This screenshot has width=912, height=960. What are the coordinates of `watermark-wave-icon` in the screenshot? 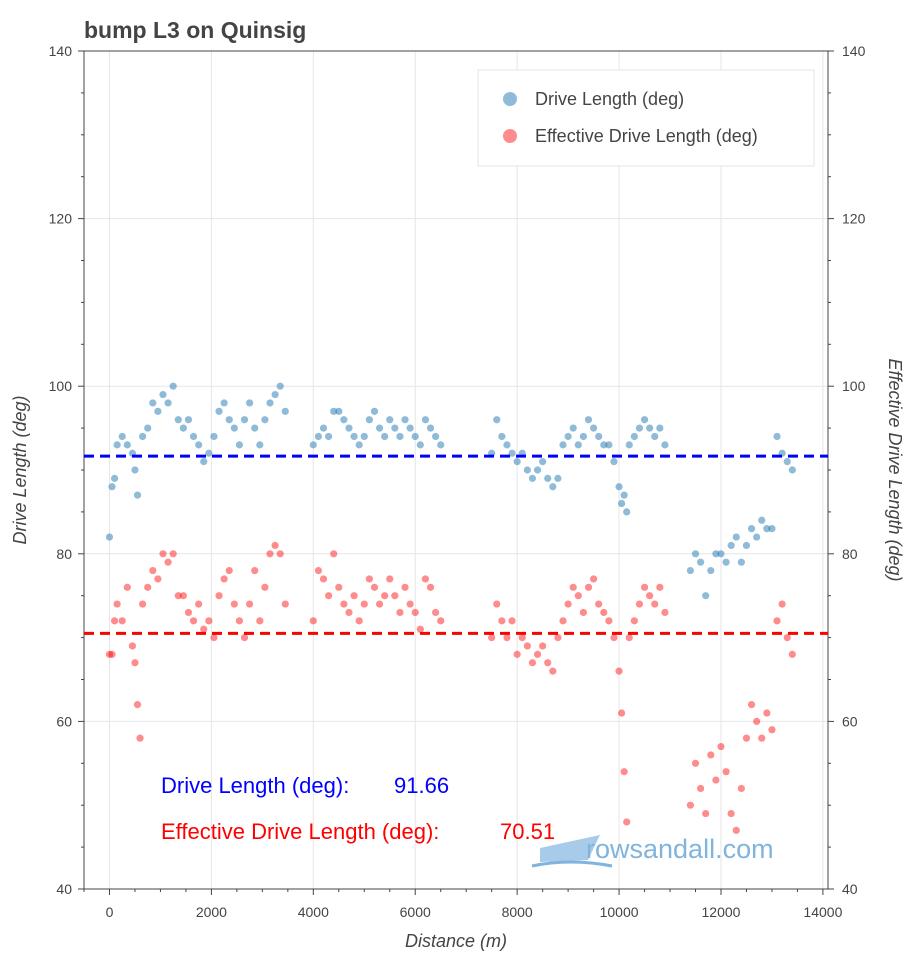 It's located at (572, 864).